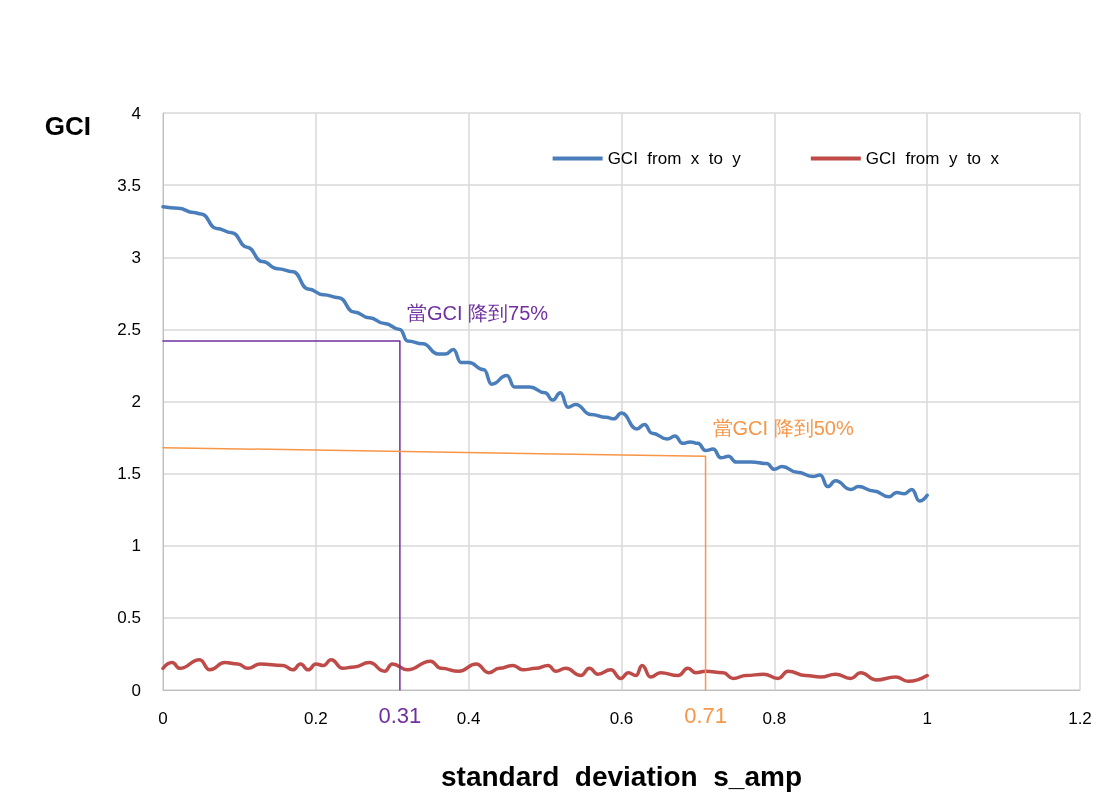 Image resolution: width=1114 pixels, height=807 pixels. Describe the element at coordinates (468, 718) in the screenshot. I see `x-tick-label: 0.4` at that location.